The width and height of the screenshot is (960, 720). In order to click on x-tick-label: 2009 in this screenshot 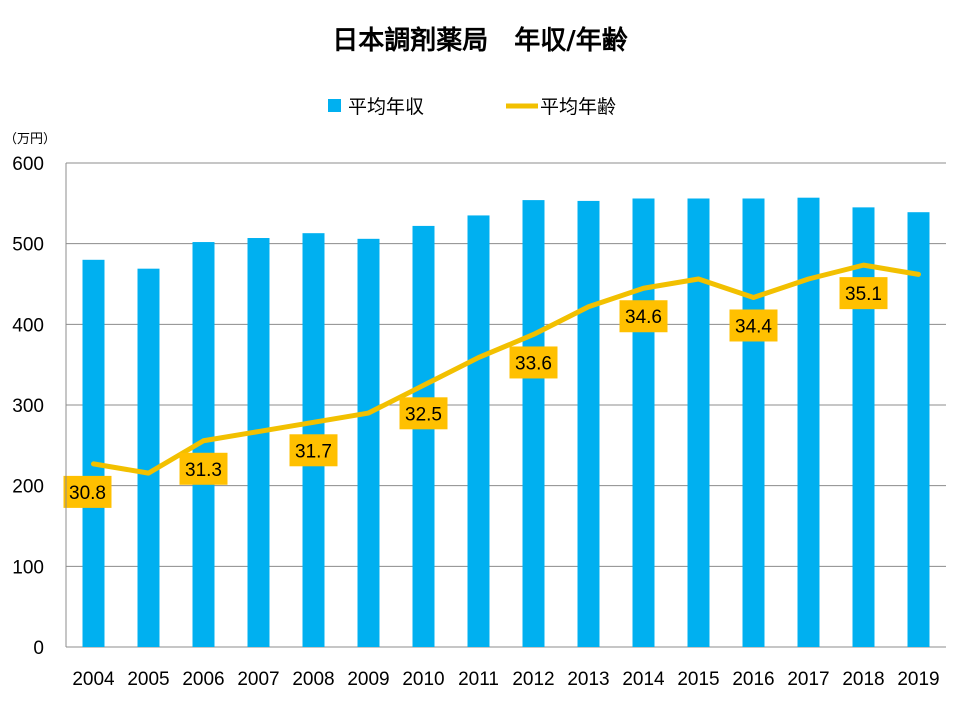, I will do `click(368, 679)`.